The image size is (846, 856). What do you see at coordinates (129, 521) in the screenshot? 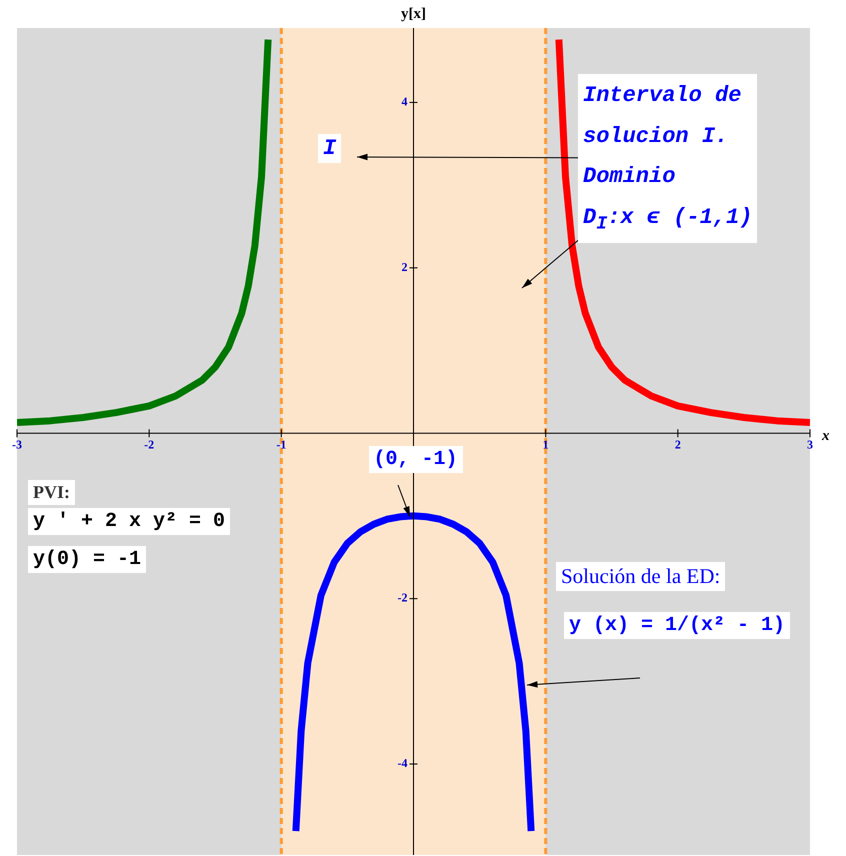
I see `annotation: y ' + 2 x y² = 0` at bounding box center [129, 521].